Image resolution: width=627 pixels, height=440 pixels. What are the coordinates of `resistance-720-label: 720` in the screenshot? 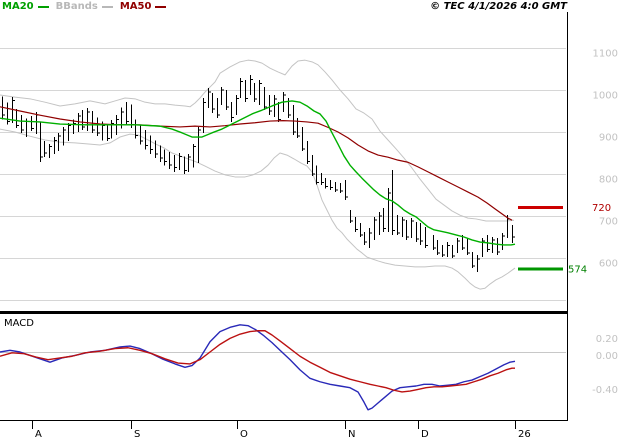 It's located at (601, 208).